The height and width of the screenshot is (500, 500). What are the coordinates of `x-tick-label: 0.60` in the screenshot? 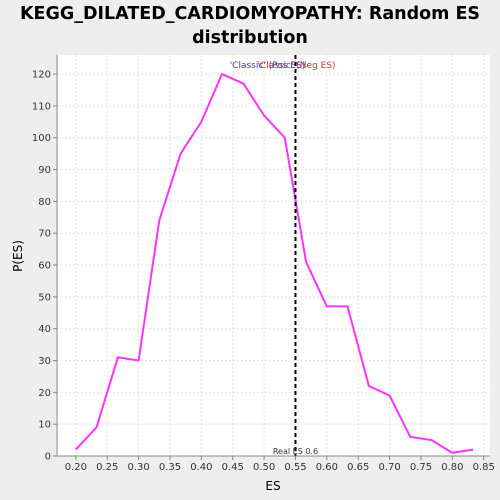 It's located at (327, 467).